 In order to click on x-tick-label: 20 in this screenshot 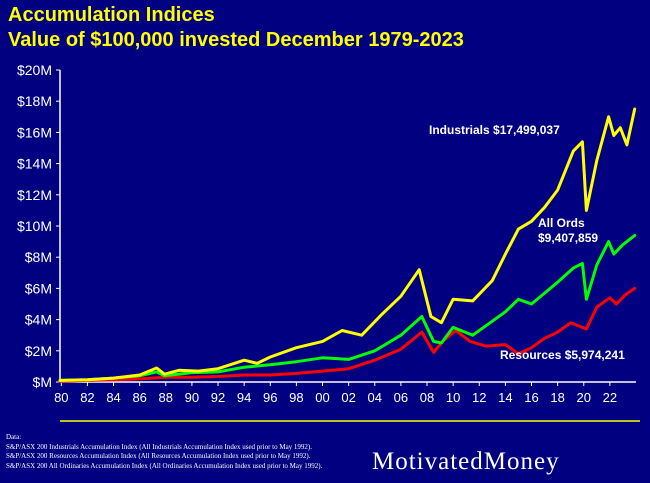, I will do `click(584, 397)`.